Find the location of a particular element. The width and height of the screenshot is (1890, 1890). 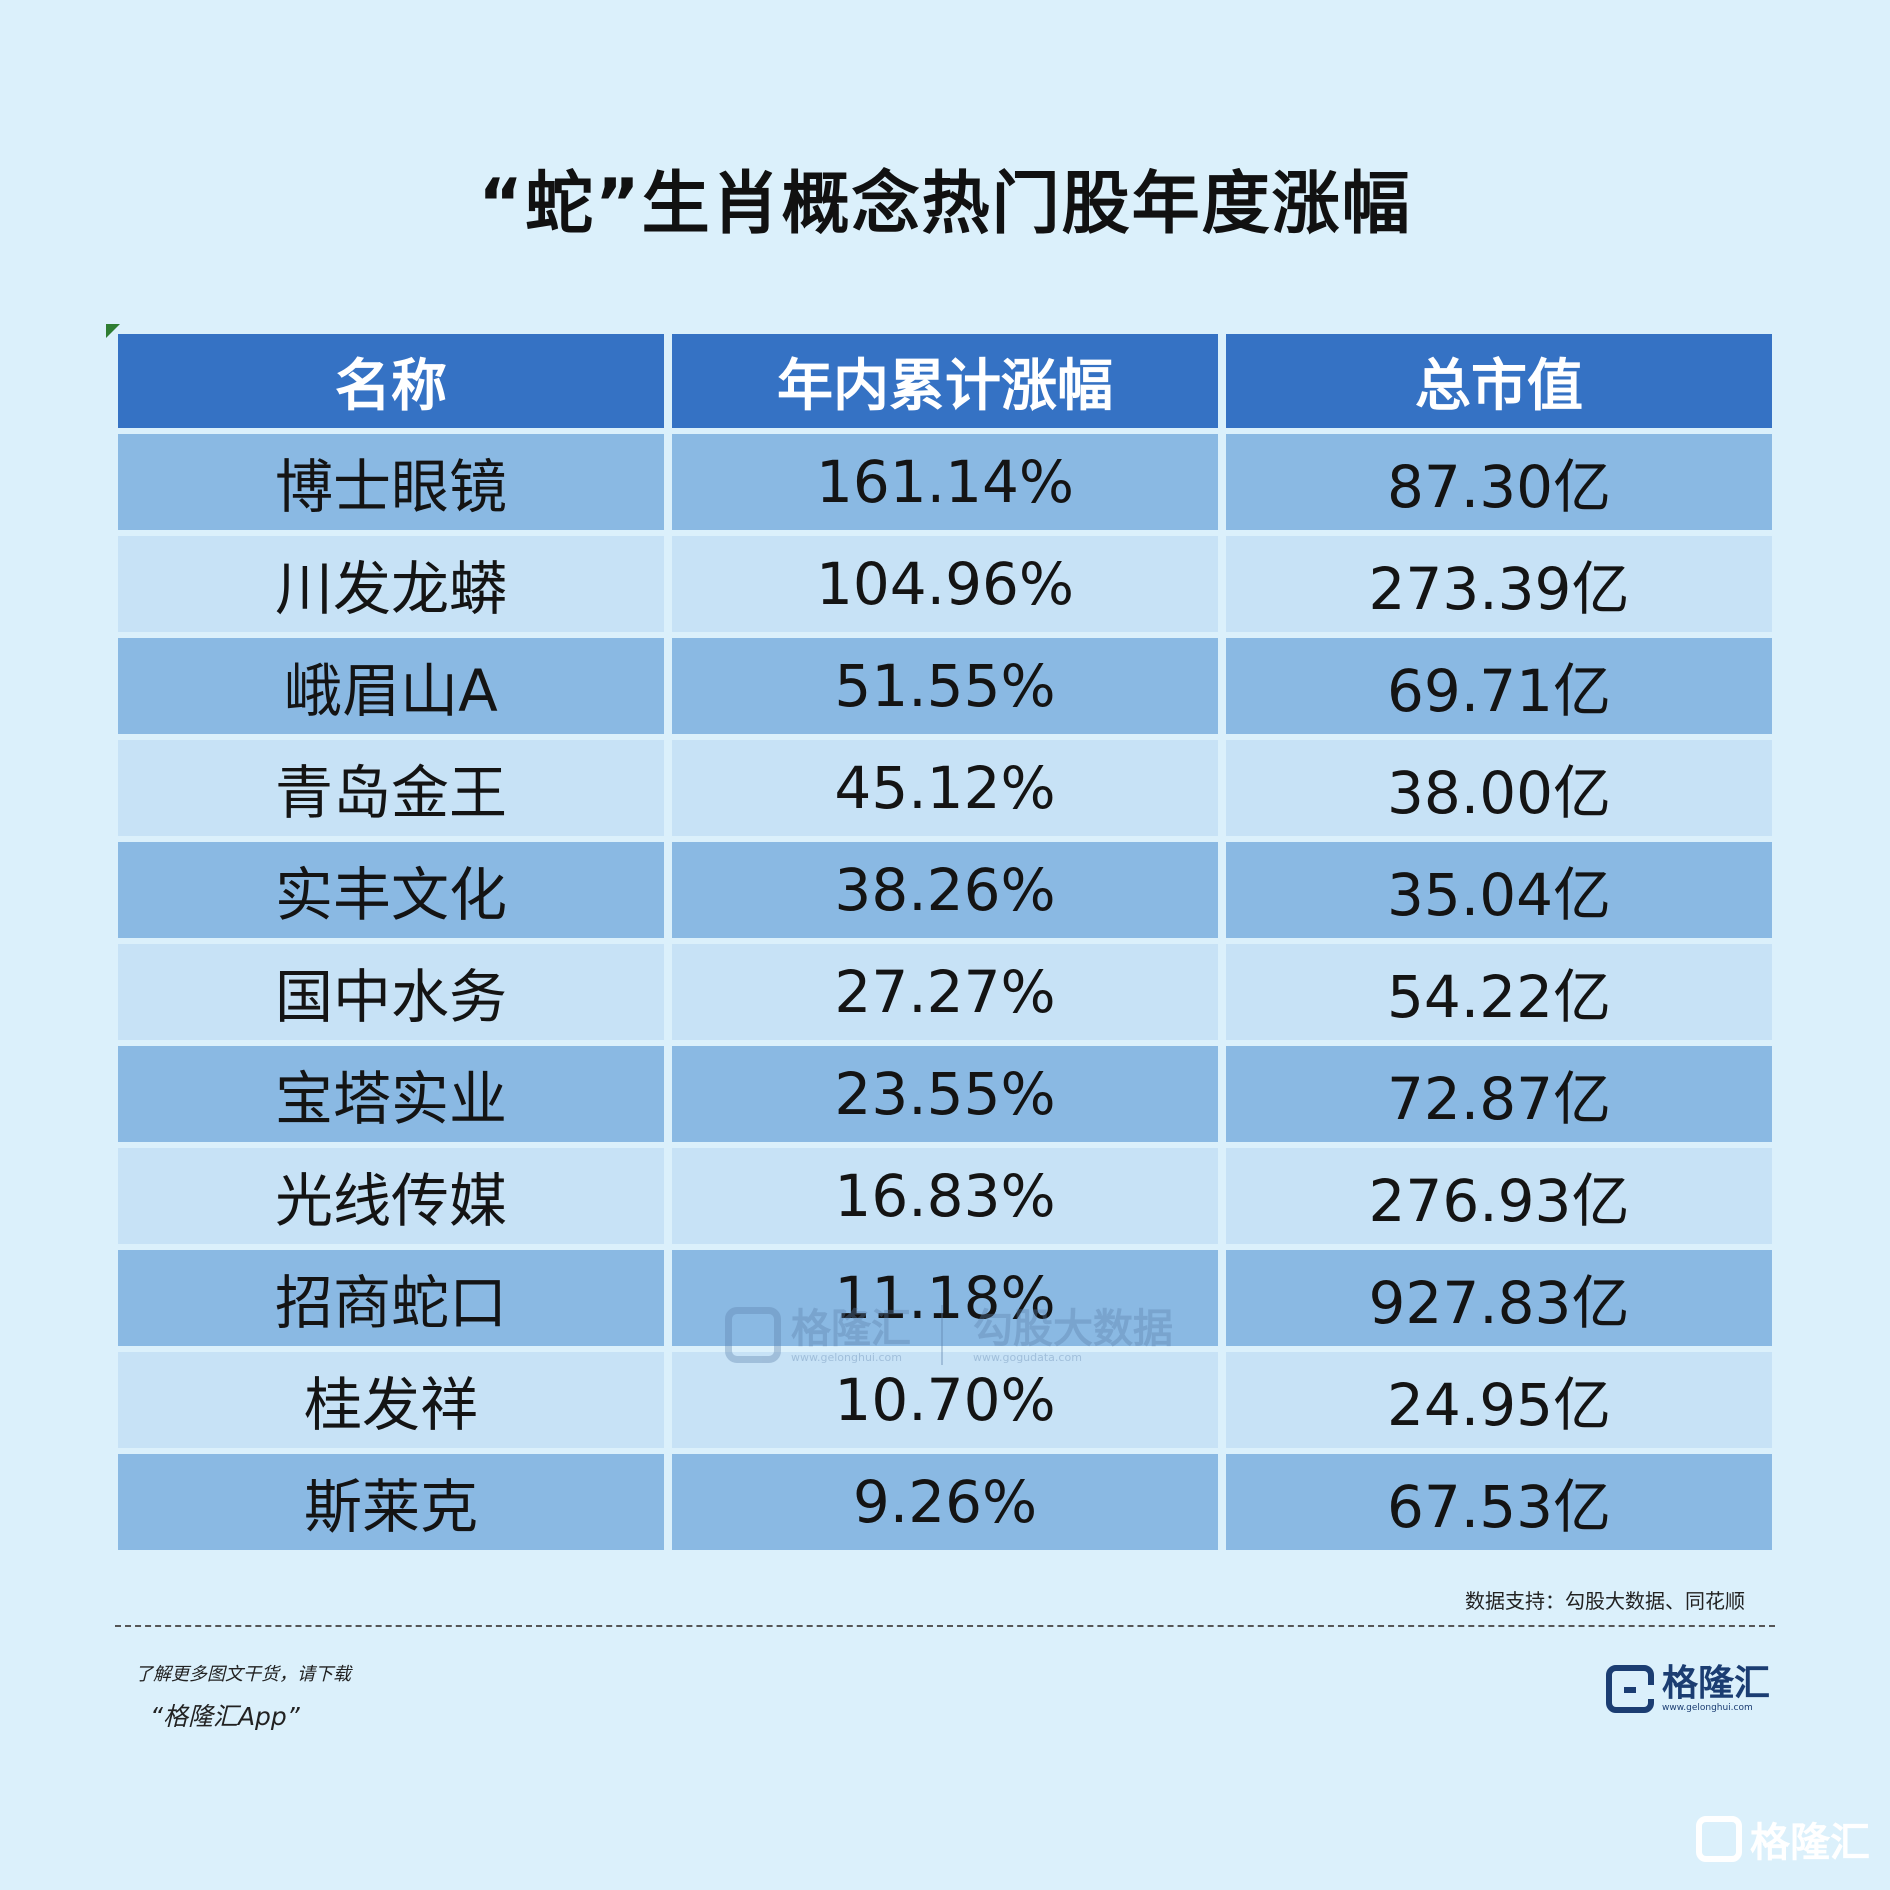

cell-name: 斯莱克 is located at coordinates (391, 1502).